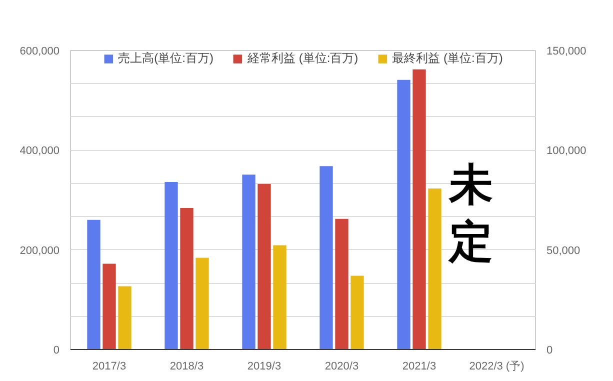  What do you see at coordinates (566, 151) in the screenshot?
I see `y2-tick-label: 100,000` at bounding box center [566, 151].